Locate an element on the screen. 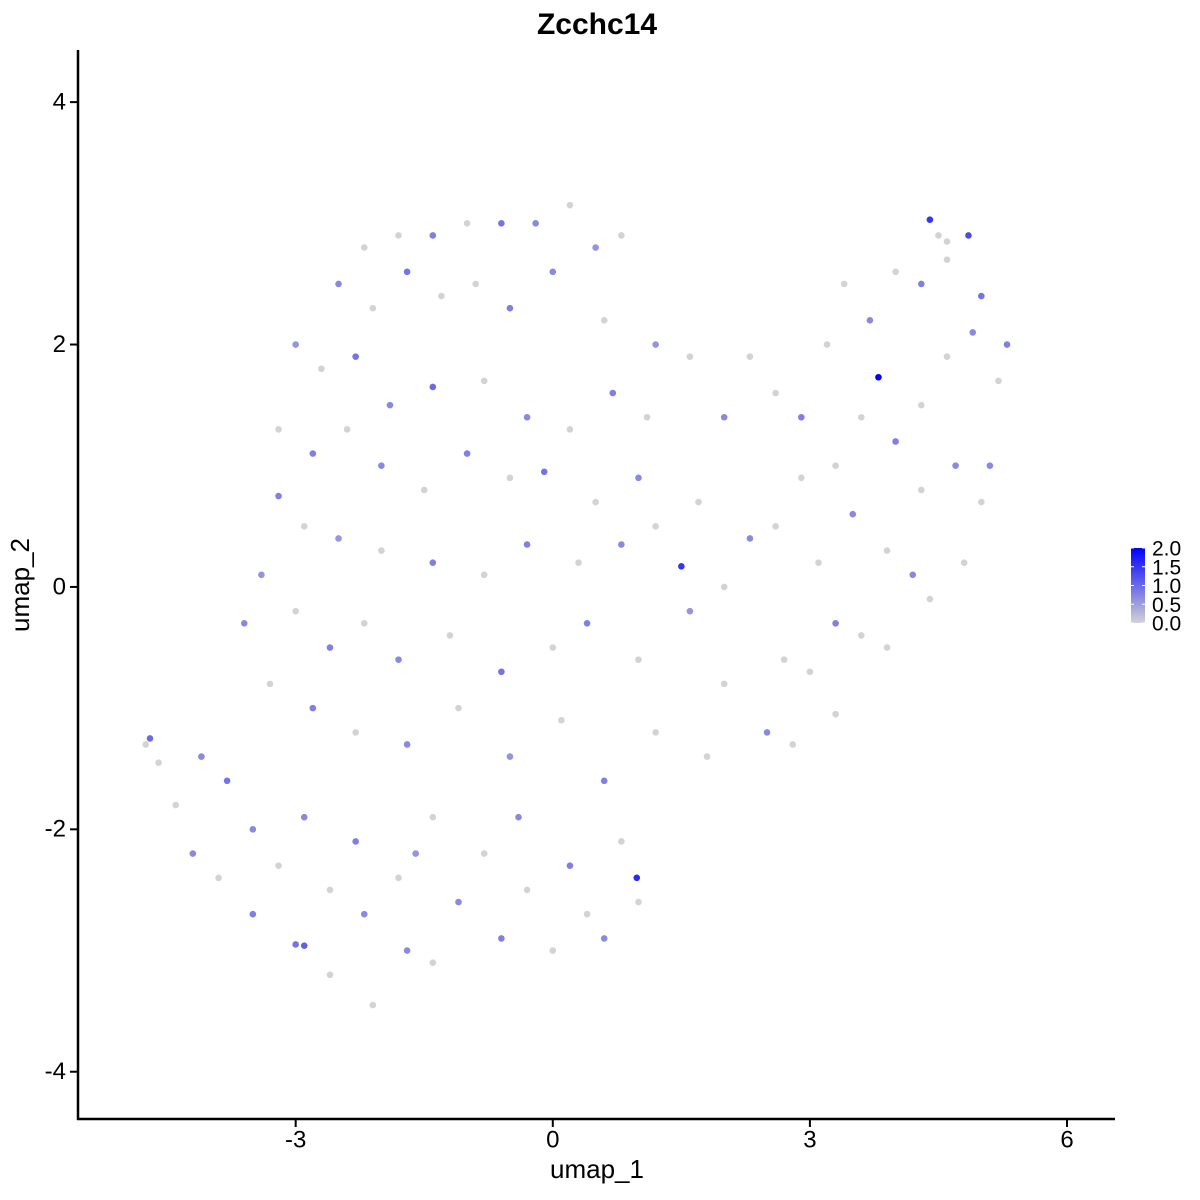  colorbar-label: 2.0 is located at coordinates (1166, 549).